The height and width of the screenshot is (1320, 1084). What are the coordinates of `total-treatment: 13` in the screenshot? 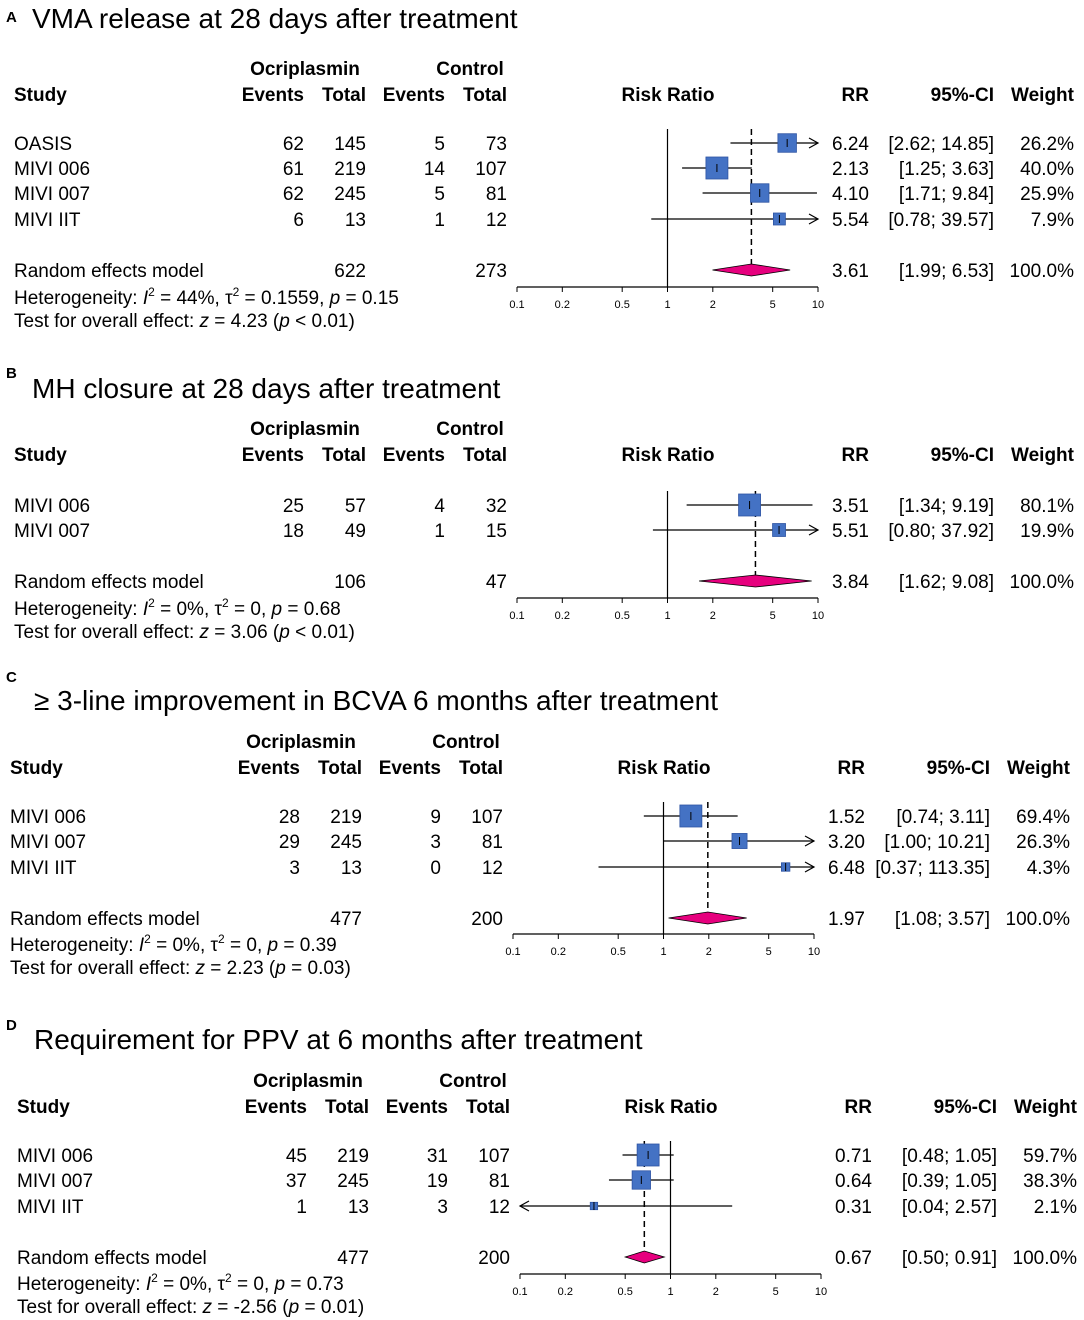 It's located at (358, 1207).